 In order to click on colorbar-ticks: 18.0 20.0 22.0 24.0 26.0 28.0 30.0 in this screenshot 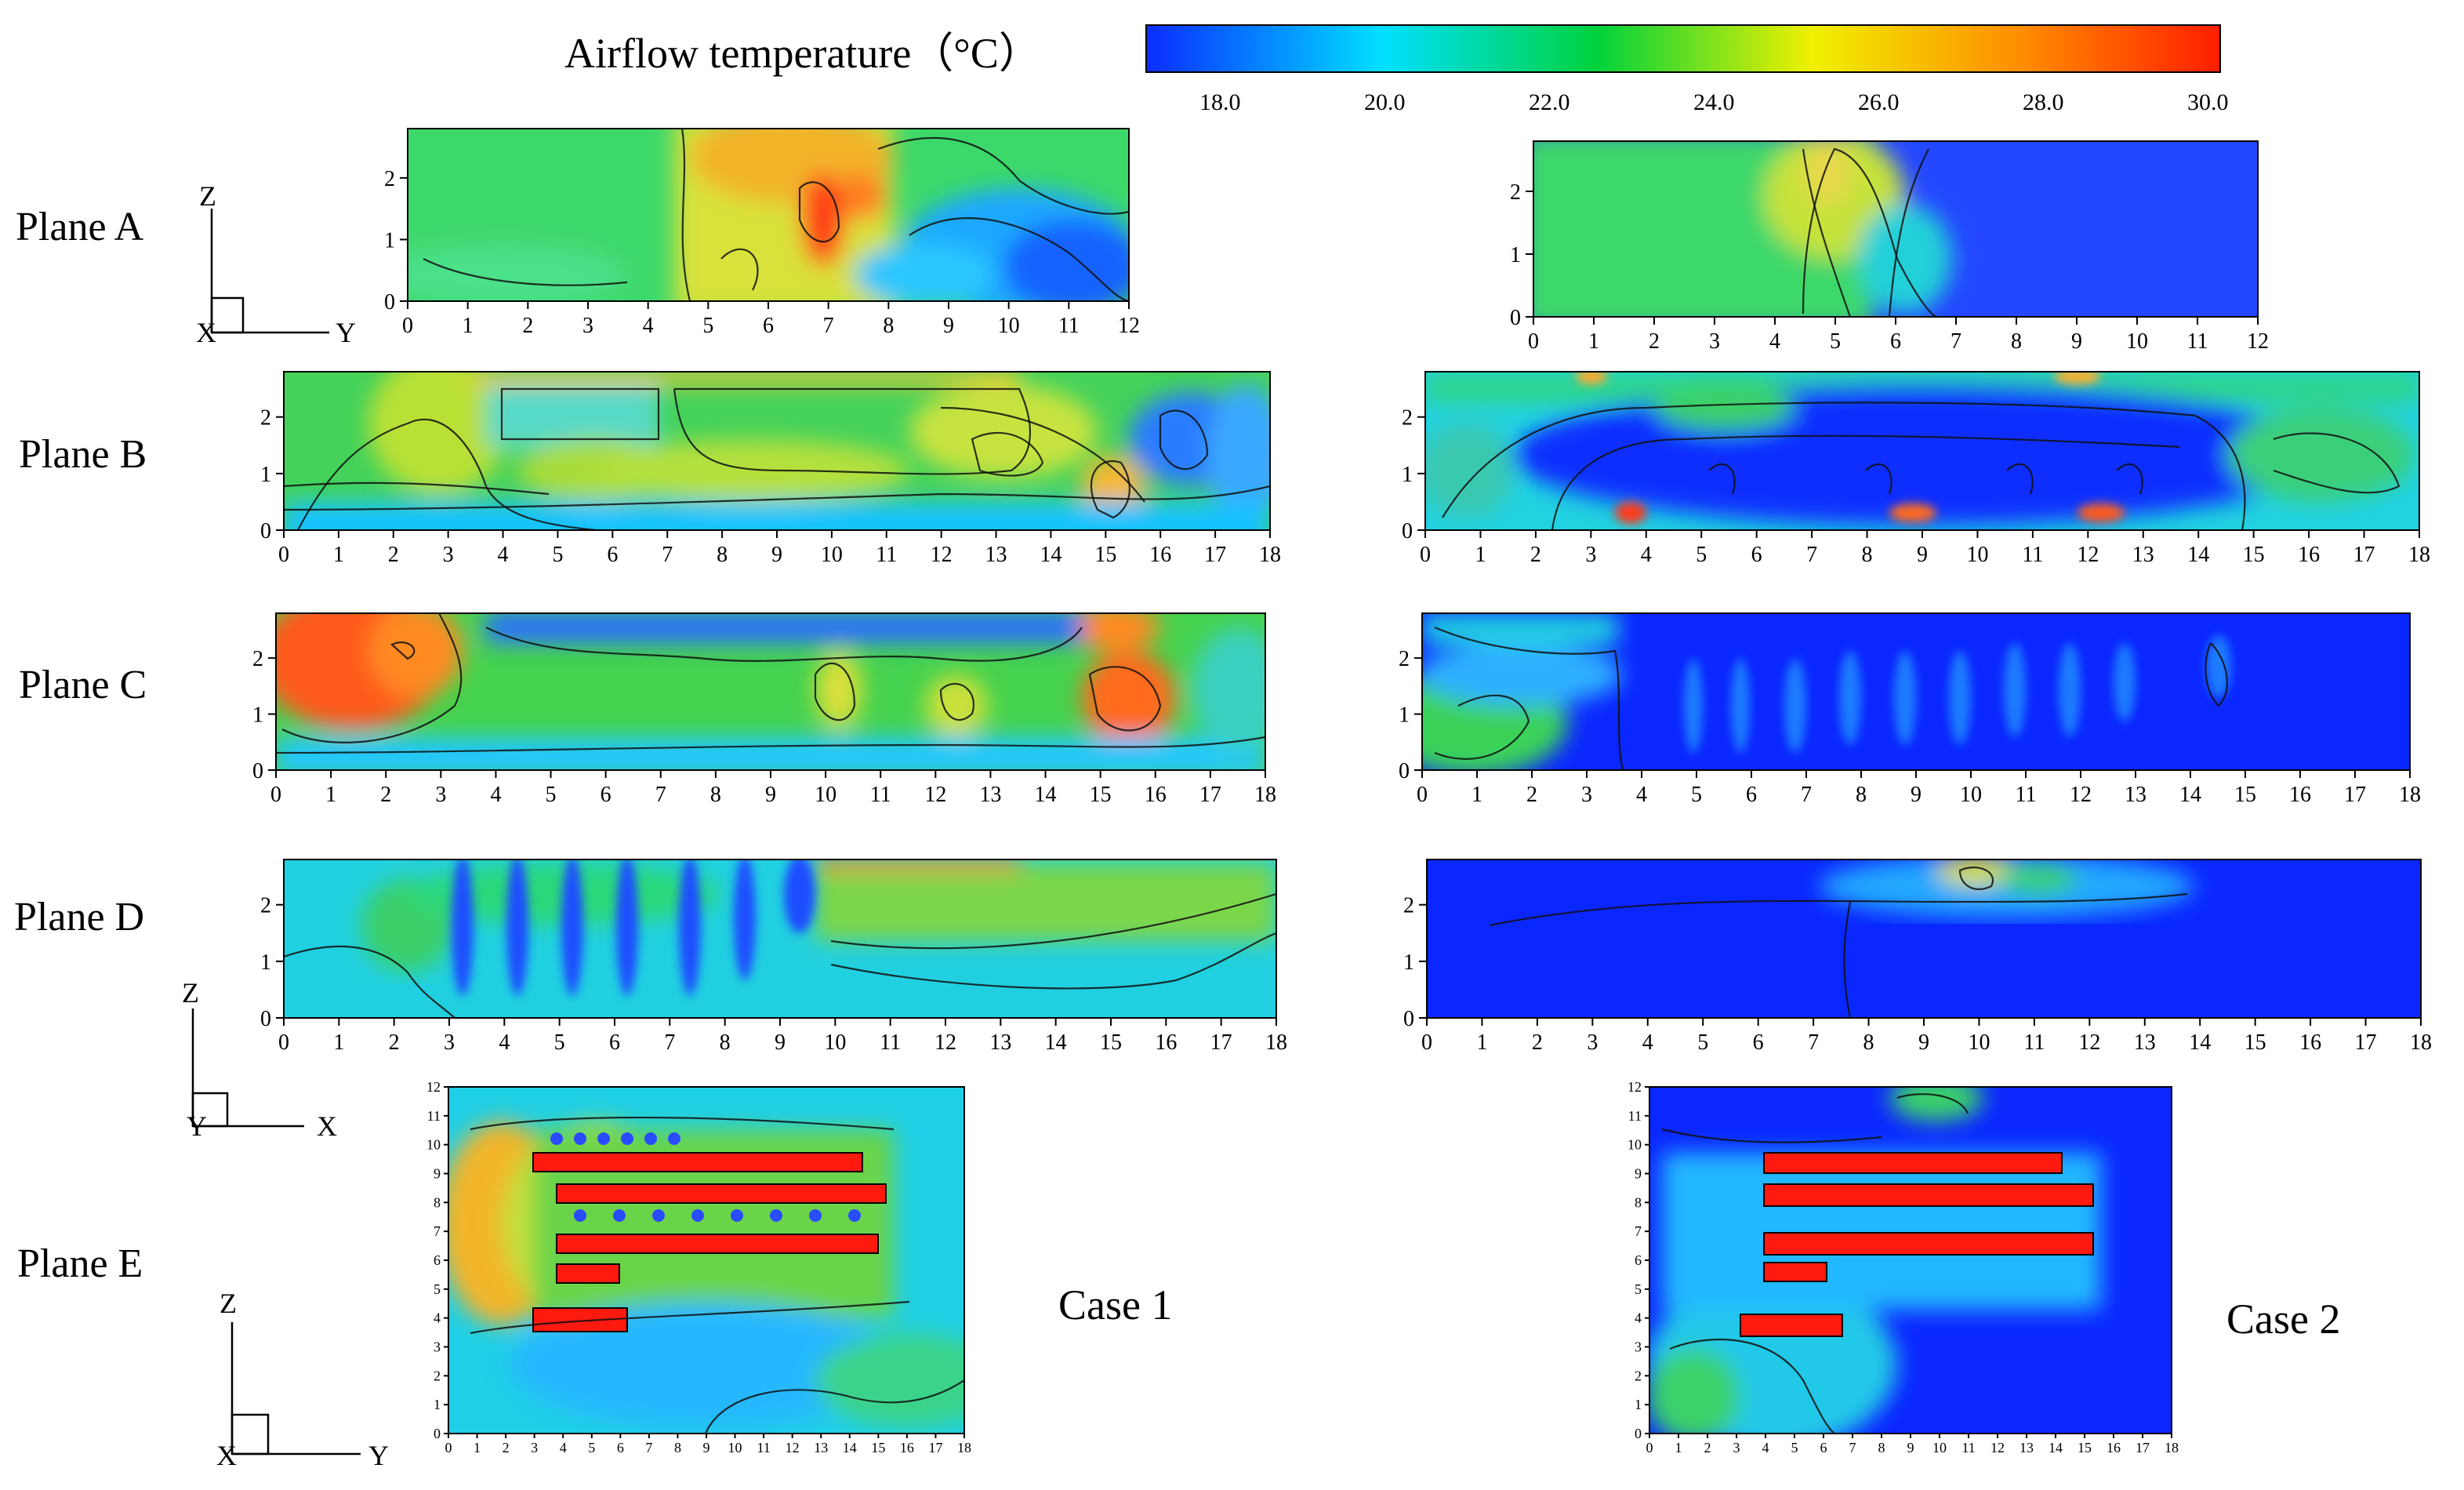, I will do `click(1714, 102)`.